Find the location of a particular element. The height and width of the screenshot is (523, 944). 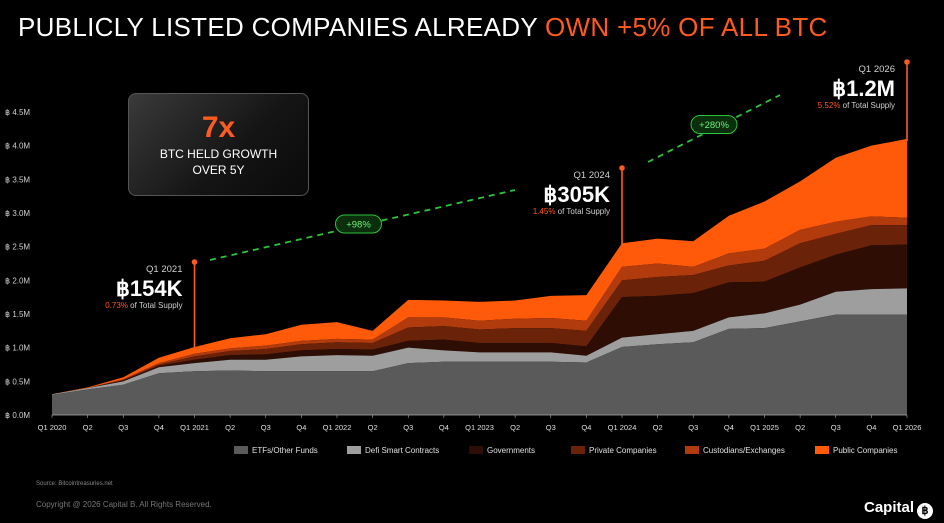

x-tick-label: Q1 2020 is located at coordinates (52, 427).